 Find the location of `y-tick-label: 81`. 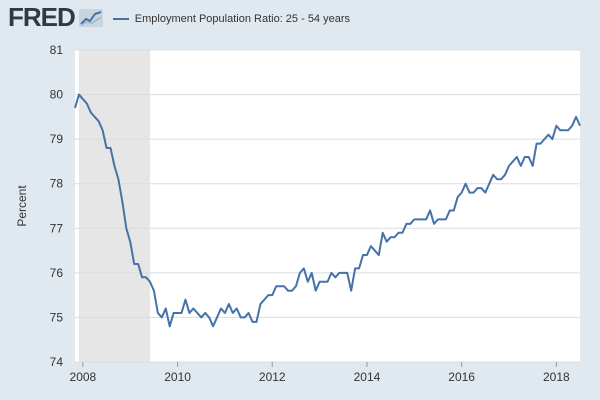

y-tick-label: 81 is located at coordinates (57, 50).